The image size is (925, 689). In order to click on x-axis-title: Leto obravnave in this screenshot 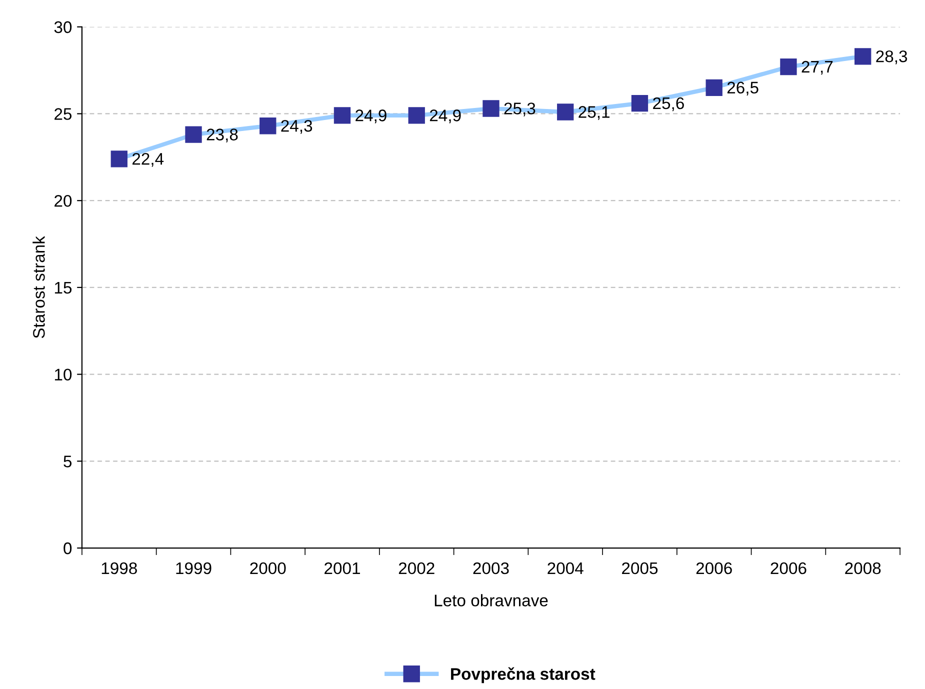, I will do `click(491, 600)`.